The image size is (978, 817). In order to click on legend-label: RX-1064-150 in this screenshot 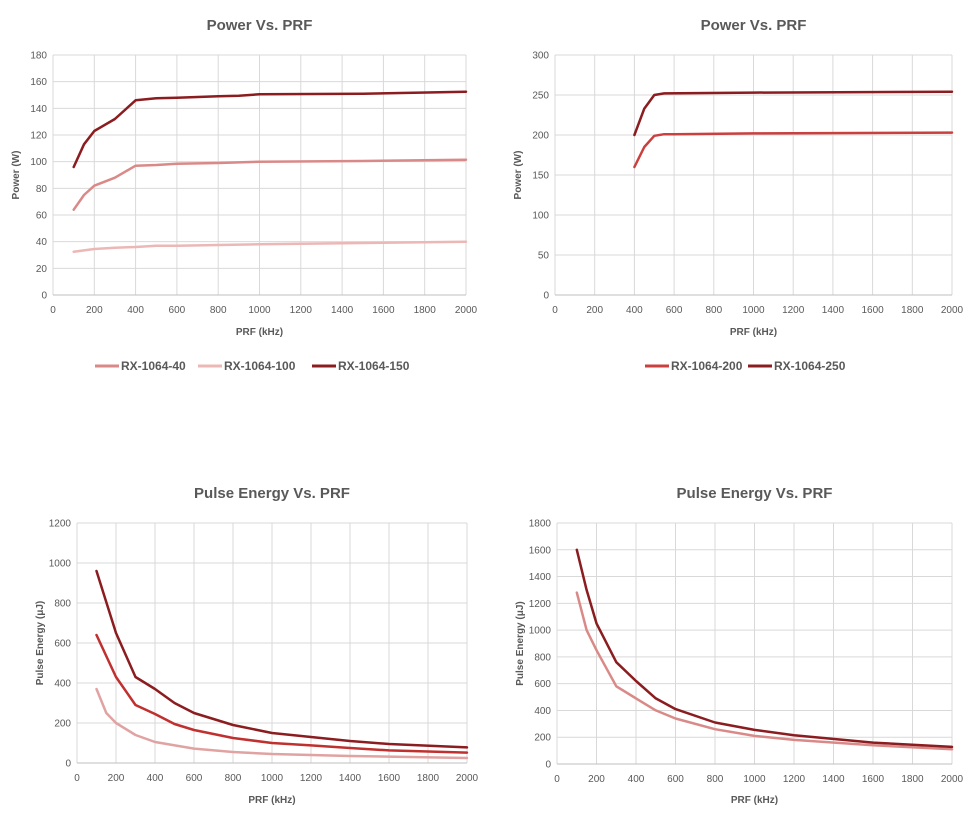, I will do `click(374, 366)`.